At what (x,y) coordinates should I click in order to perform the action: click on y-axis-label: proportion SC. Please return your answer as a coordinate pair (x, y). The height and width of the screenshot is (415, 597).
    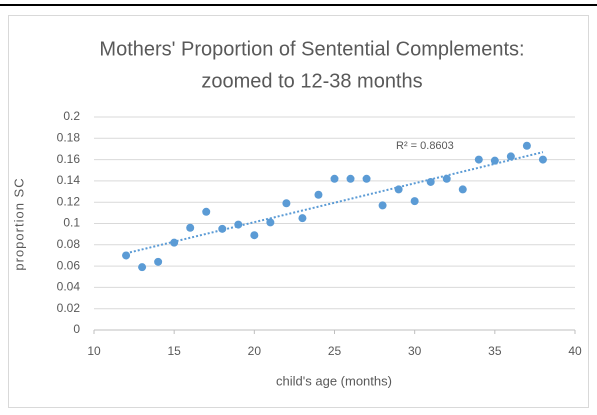
    Looking at the image, I should click on (18, 223).